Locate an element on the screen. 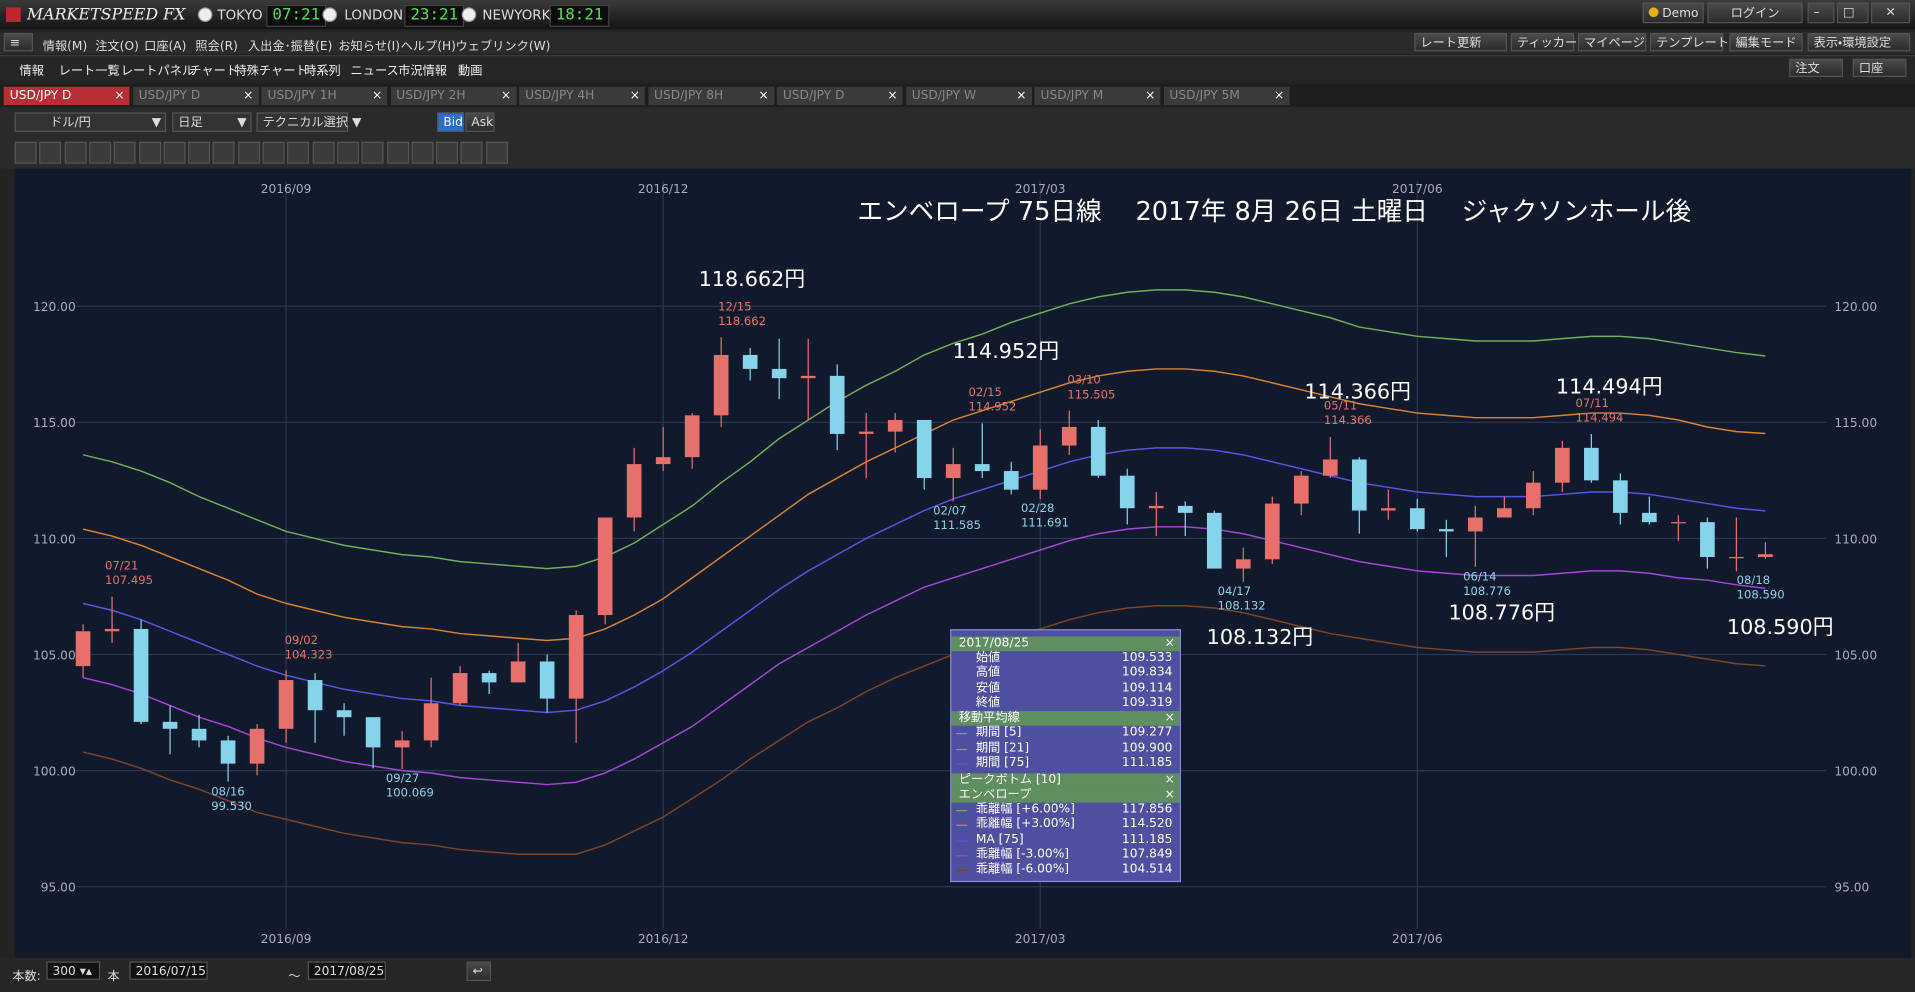 The image size is (1915, 992). technical-select: テクニカル選択 ▼ is located at coordinates (308, 122).